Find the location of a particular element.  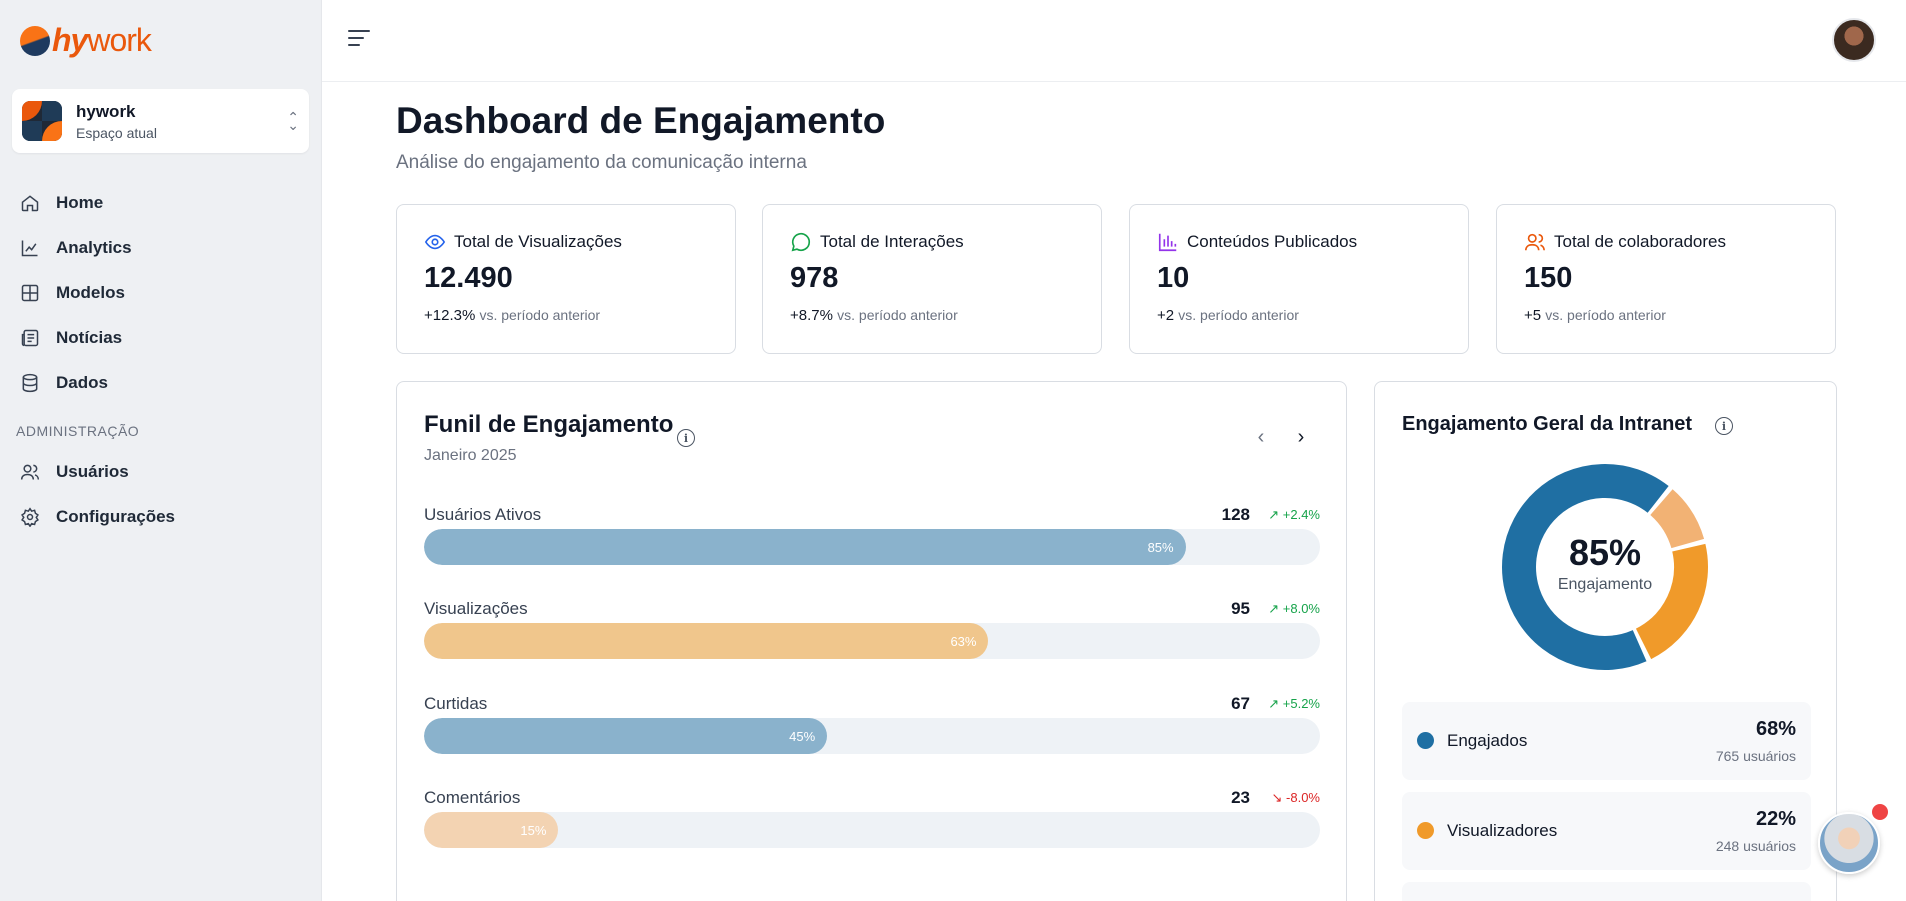

legend-count: 765 usuários is located at coordinates (1755, 756).